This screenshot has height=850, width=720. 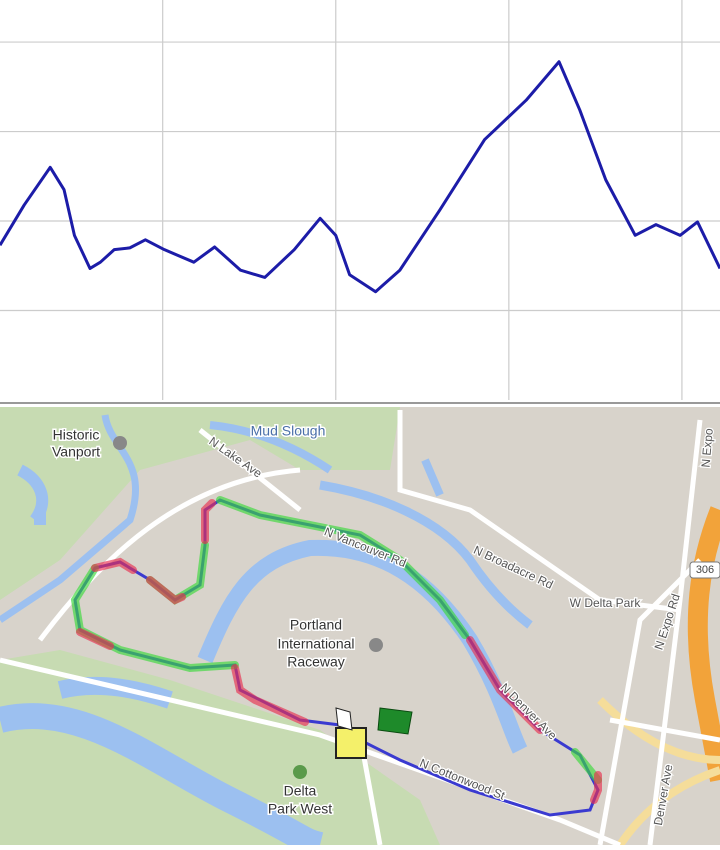 I want to click on park-area, so click(x=220, y=747).